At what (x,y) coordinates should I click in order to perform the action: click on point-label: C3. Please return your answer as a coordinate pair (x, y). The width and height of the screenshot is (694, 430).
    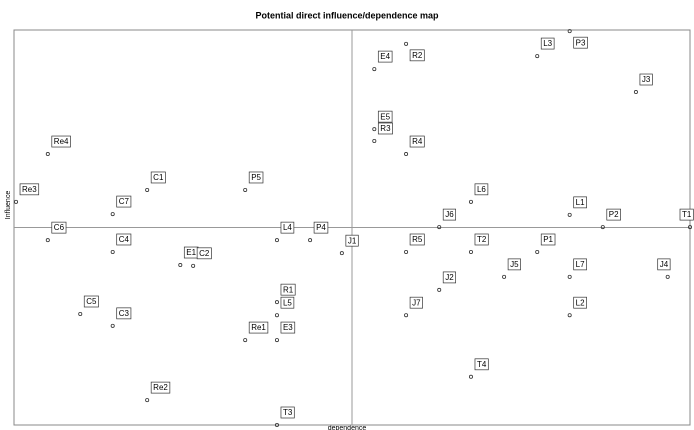
    Looking at the image, I should click on (124, 313).